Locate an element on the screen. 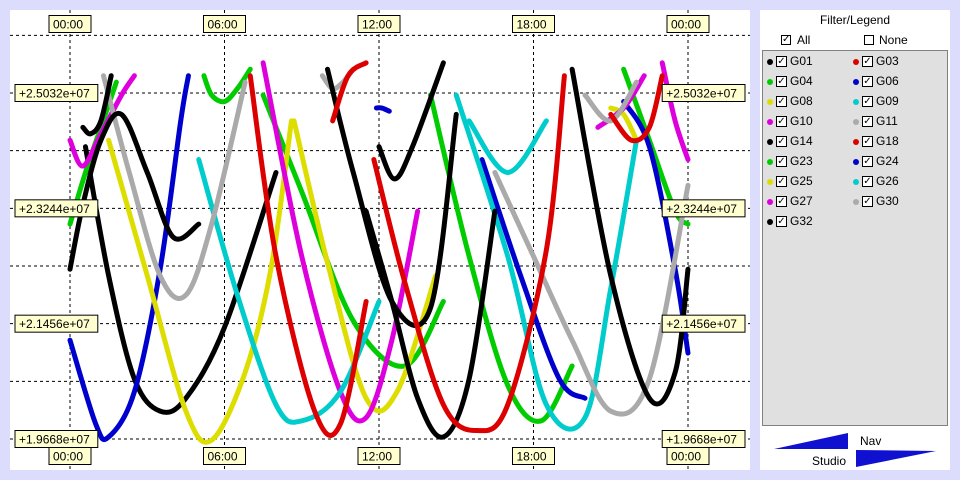 The image size is (960, 480). legend-item-label: G14 is located at coordinates (801, 141).